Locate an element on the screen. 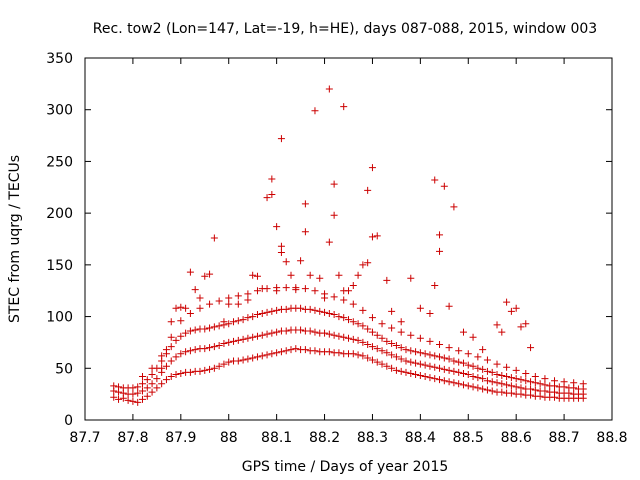 This screenshot has width=640, height=480. x-tick-label: 88.1 is located at coordinates (276, 438).